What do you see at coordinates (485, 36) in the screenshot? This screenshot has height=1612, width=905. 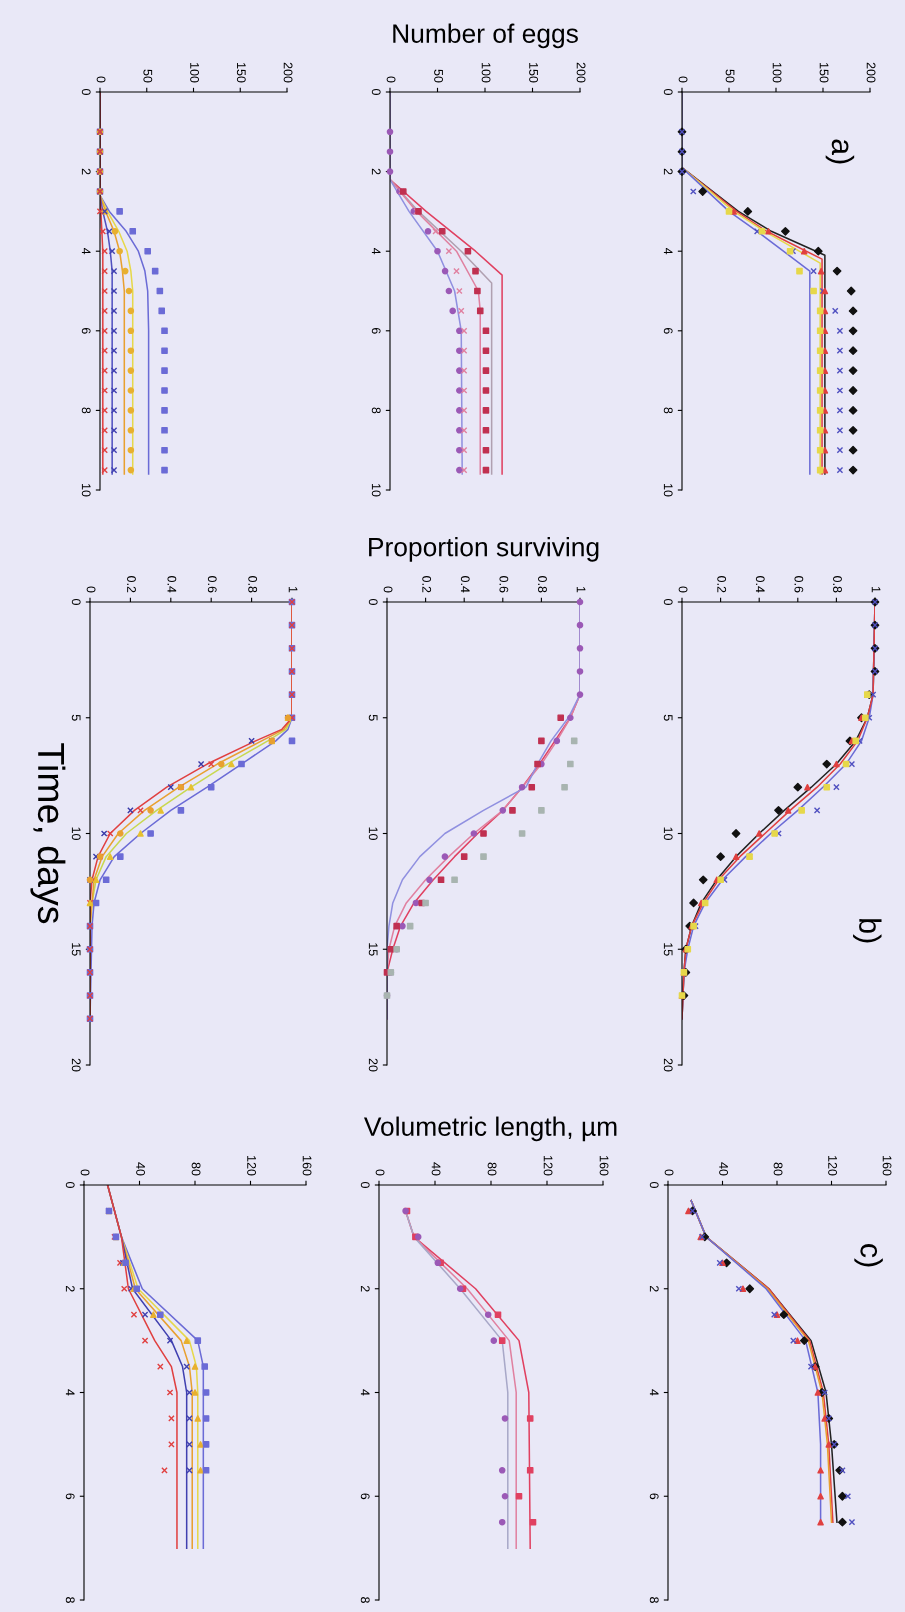 I see `x-axis-title: Number of eggs` at bounding box center [485, 36].